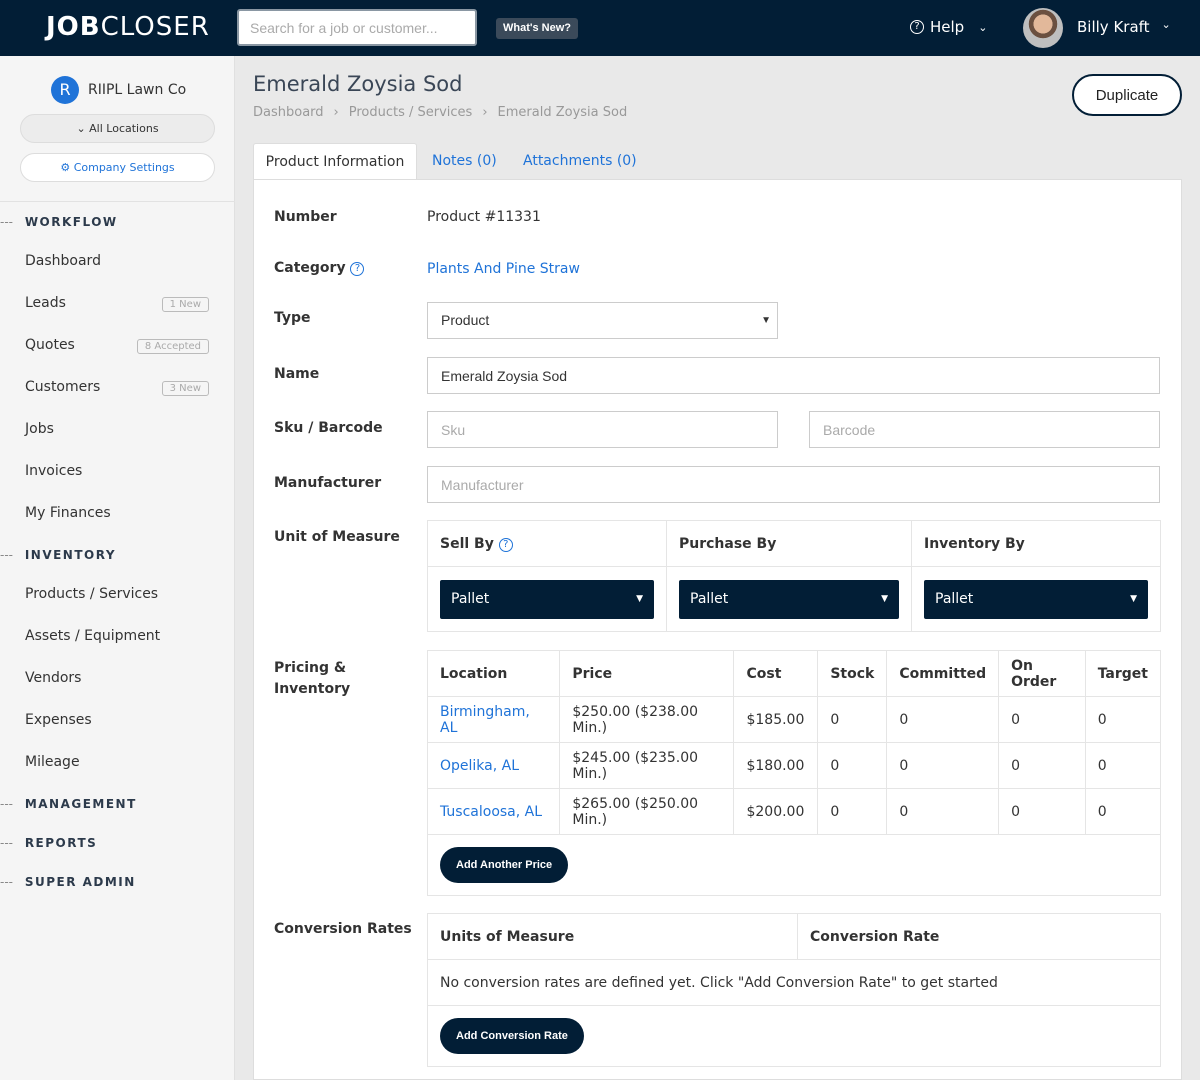  What do you see at coordinates (117, 128) in the screenshot?
I see `locations-dropdown: ⌄ All Locations` at bounding box center [117, 128].